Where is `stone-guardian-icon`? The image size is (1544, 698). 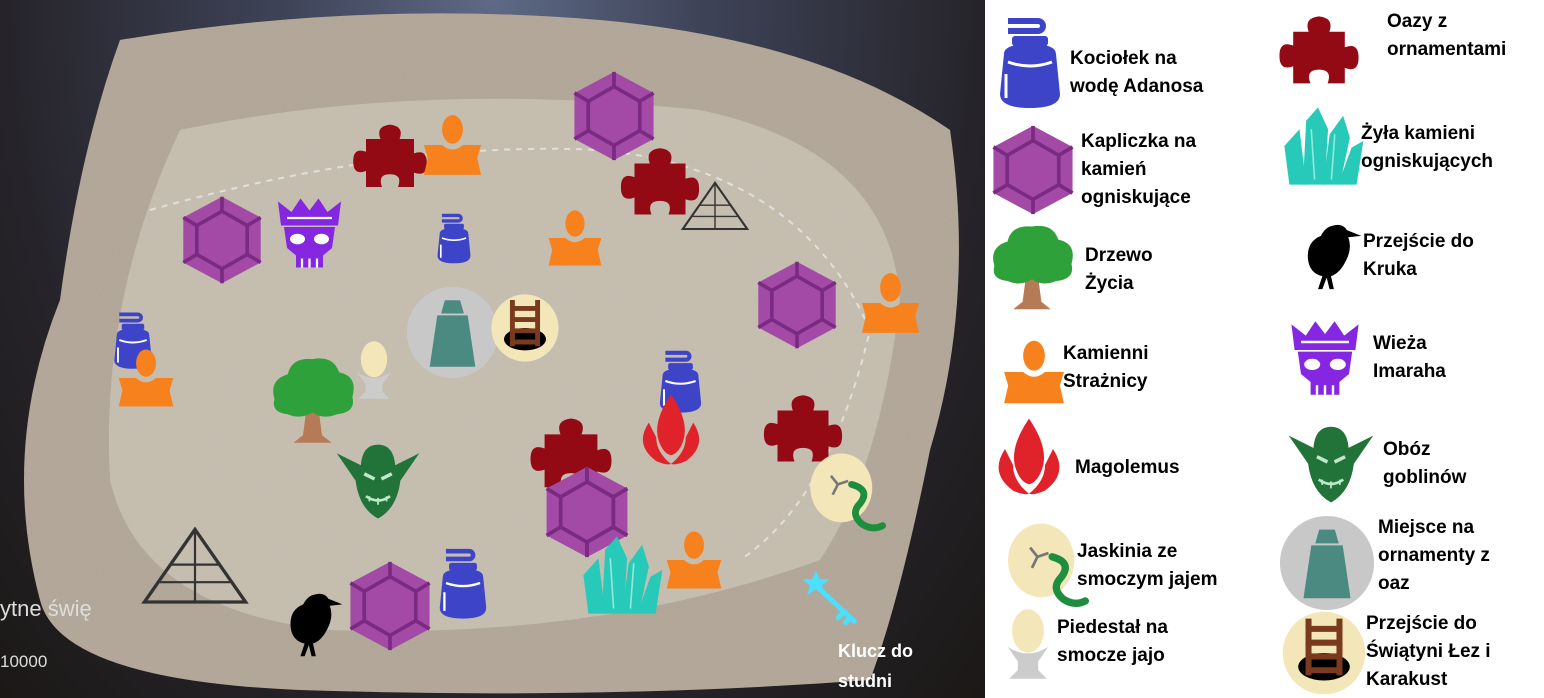
stone-guardian-icon is located at coordinates (1034, 372).